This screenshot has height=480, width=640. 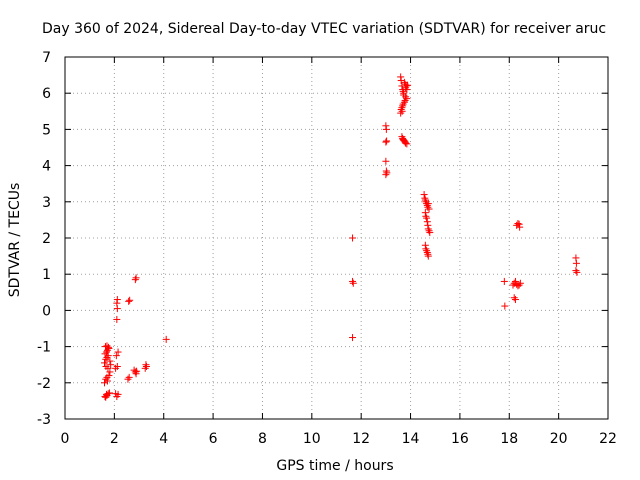 What do you see at coordinates (262, 439) in the screenshot?
I see `x-tick-label: 8` at bounding box center [262, 439].